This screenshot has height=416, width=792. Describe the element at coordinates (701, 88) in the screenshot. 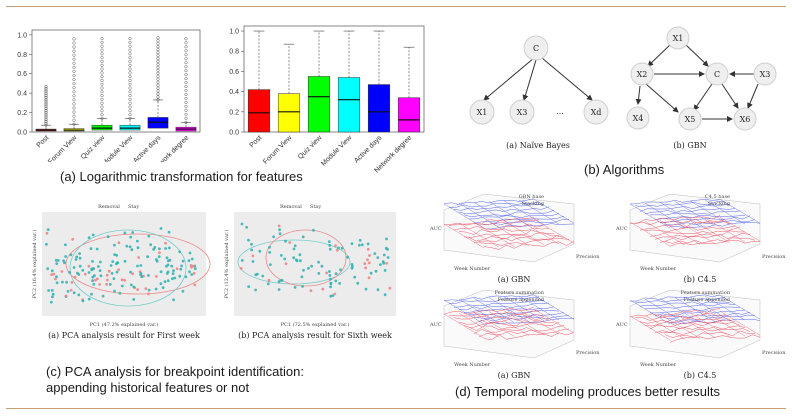

I see `gbn-diagram: X1 X2 C X3 X4 X5 X6 (b) GBN` at that location.